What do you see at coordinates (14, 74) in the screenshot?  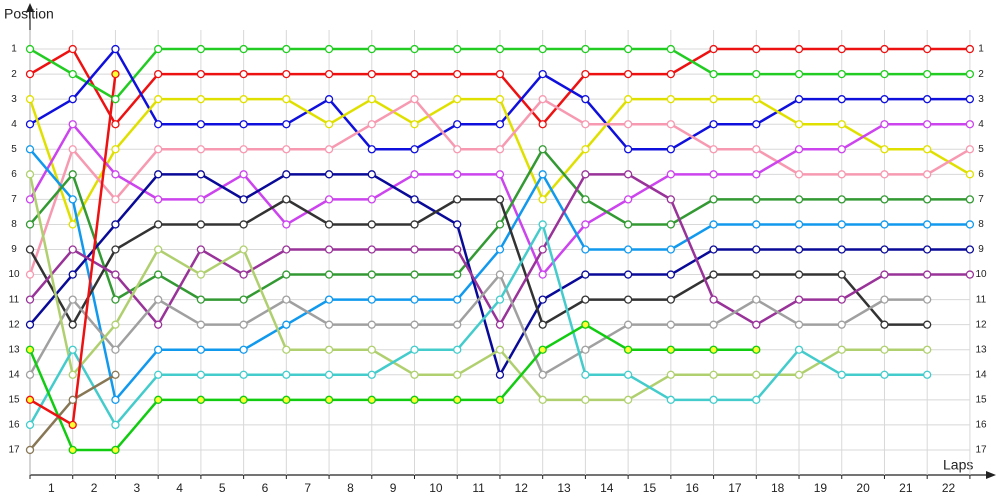 I see `y-tick-label: 2` at bounding box center [14, 74].